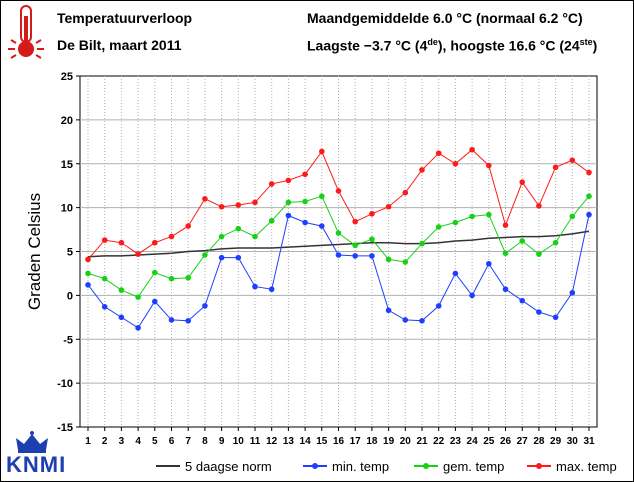 The width and height of the screenshot is (634, 482). What do you see at coordinates (272, 441) in the screenshot?
I see `x-tick-label: 12` at bounding box center [272, 441].